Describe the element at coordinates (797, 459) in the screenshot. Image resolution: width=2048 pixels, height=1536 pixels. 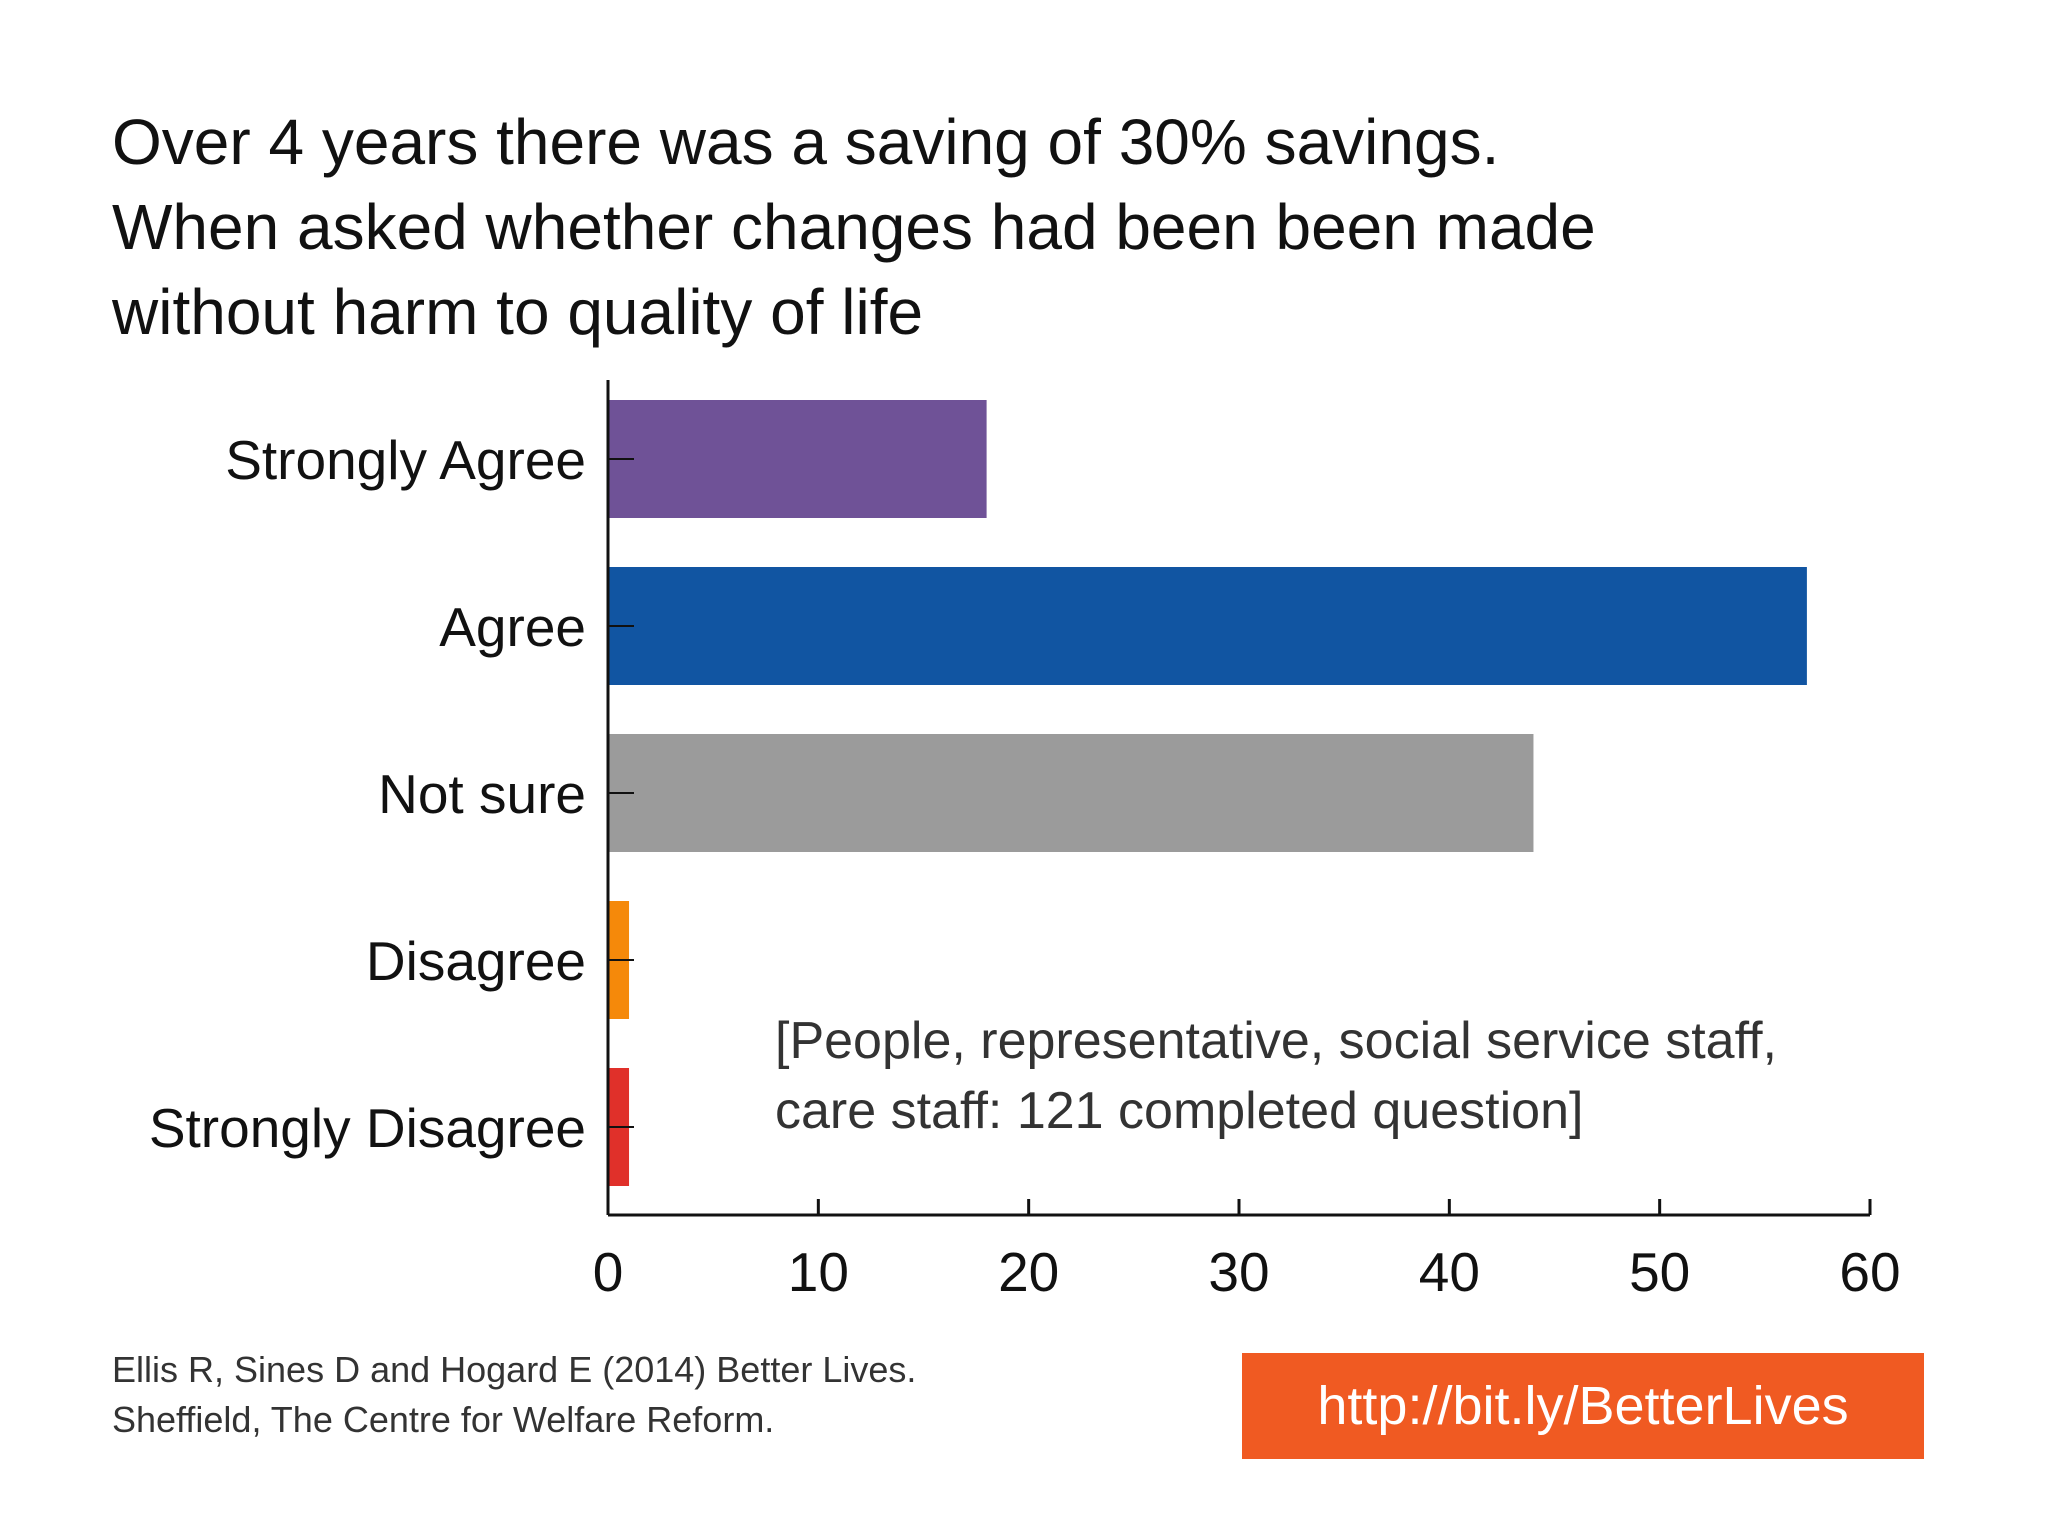
I see `bar-strongly-agree` at that location.